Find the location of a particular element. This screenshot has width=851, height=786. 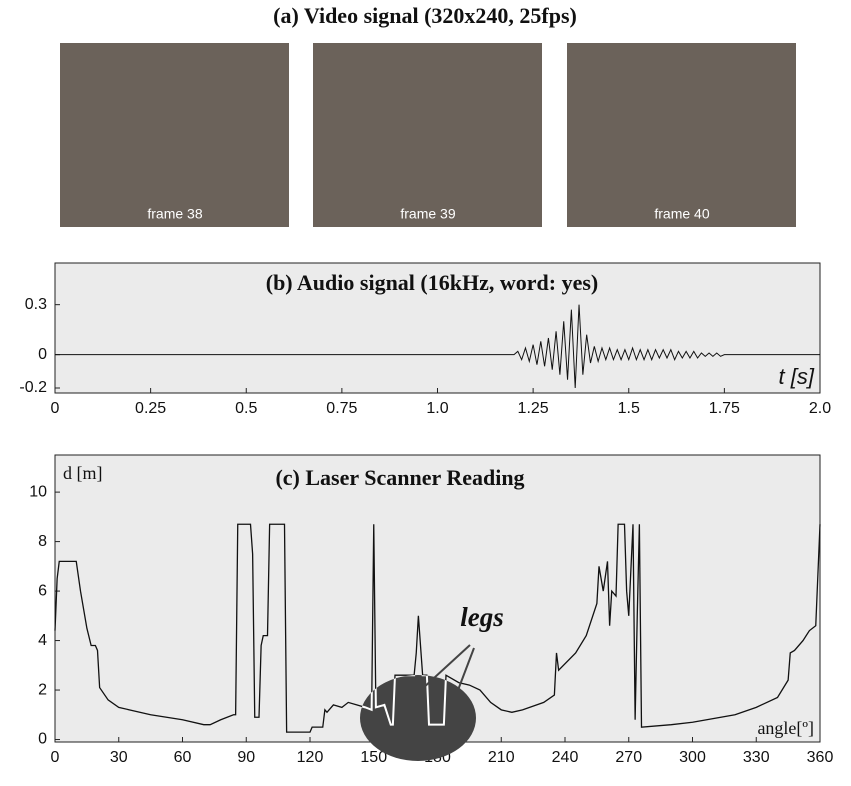

x-tick-label: 120 is located at coordinates (310, 757).